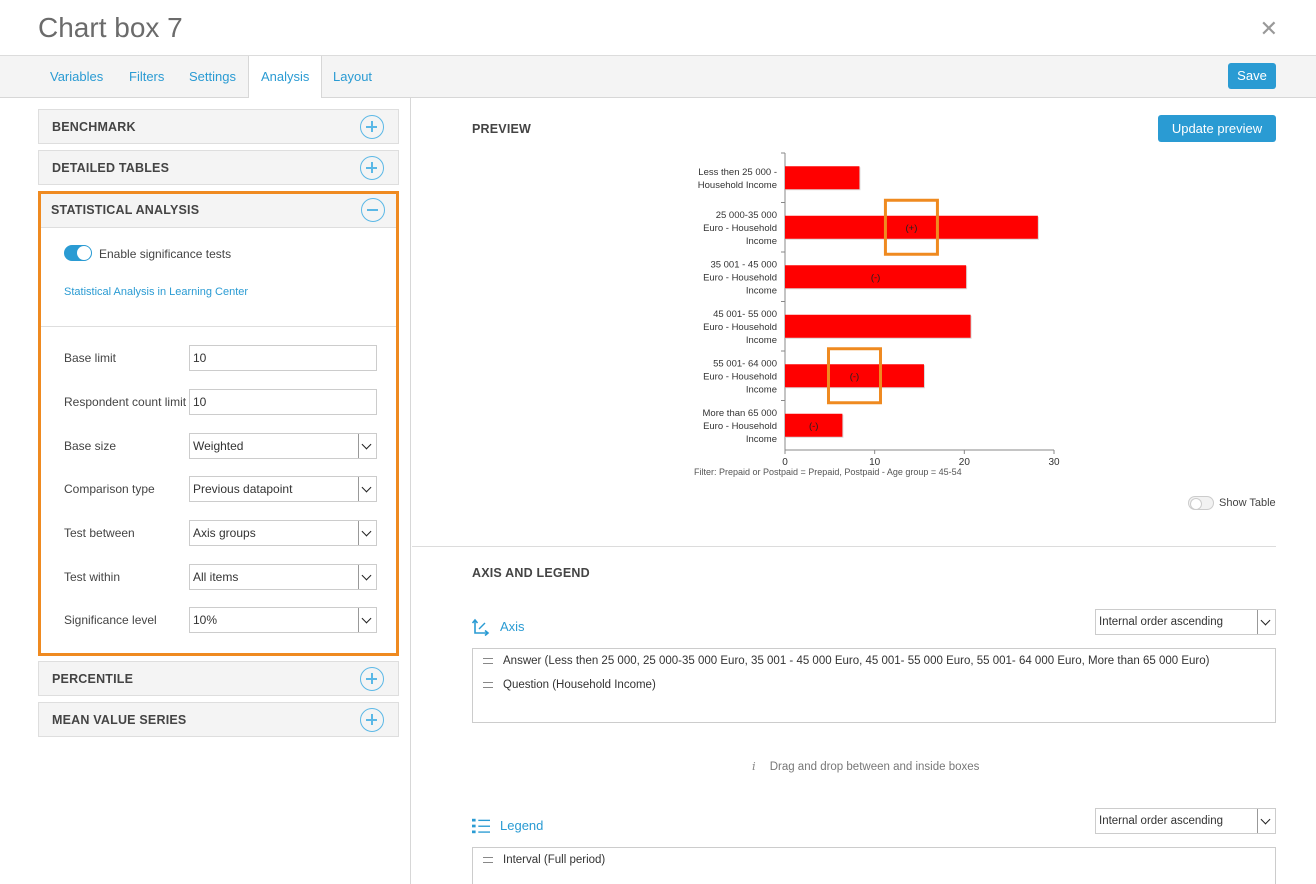  What do you see at coordinates (522, 825) in the screenshot?
I see `legend-label: Legend` at bounding box center [522, 825].